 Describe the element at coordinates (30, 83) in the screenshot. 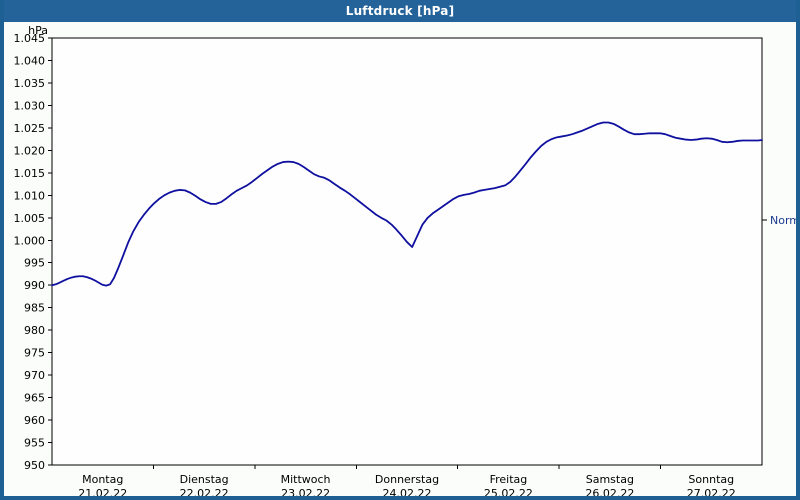

I see `y-tick-label: 1.035` at that location.